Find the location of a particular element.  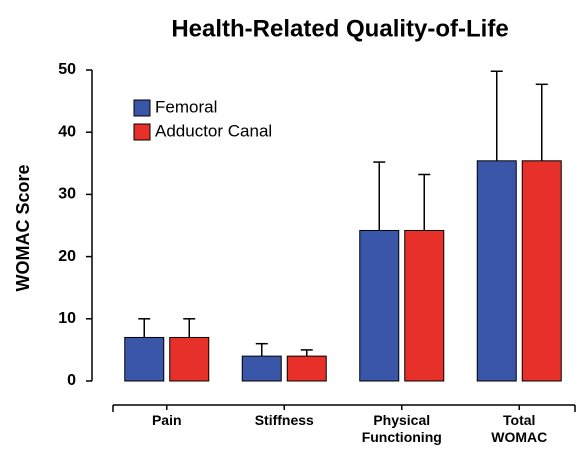

y-tick-label: 20 is located at coordinates (67, 256).